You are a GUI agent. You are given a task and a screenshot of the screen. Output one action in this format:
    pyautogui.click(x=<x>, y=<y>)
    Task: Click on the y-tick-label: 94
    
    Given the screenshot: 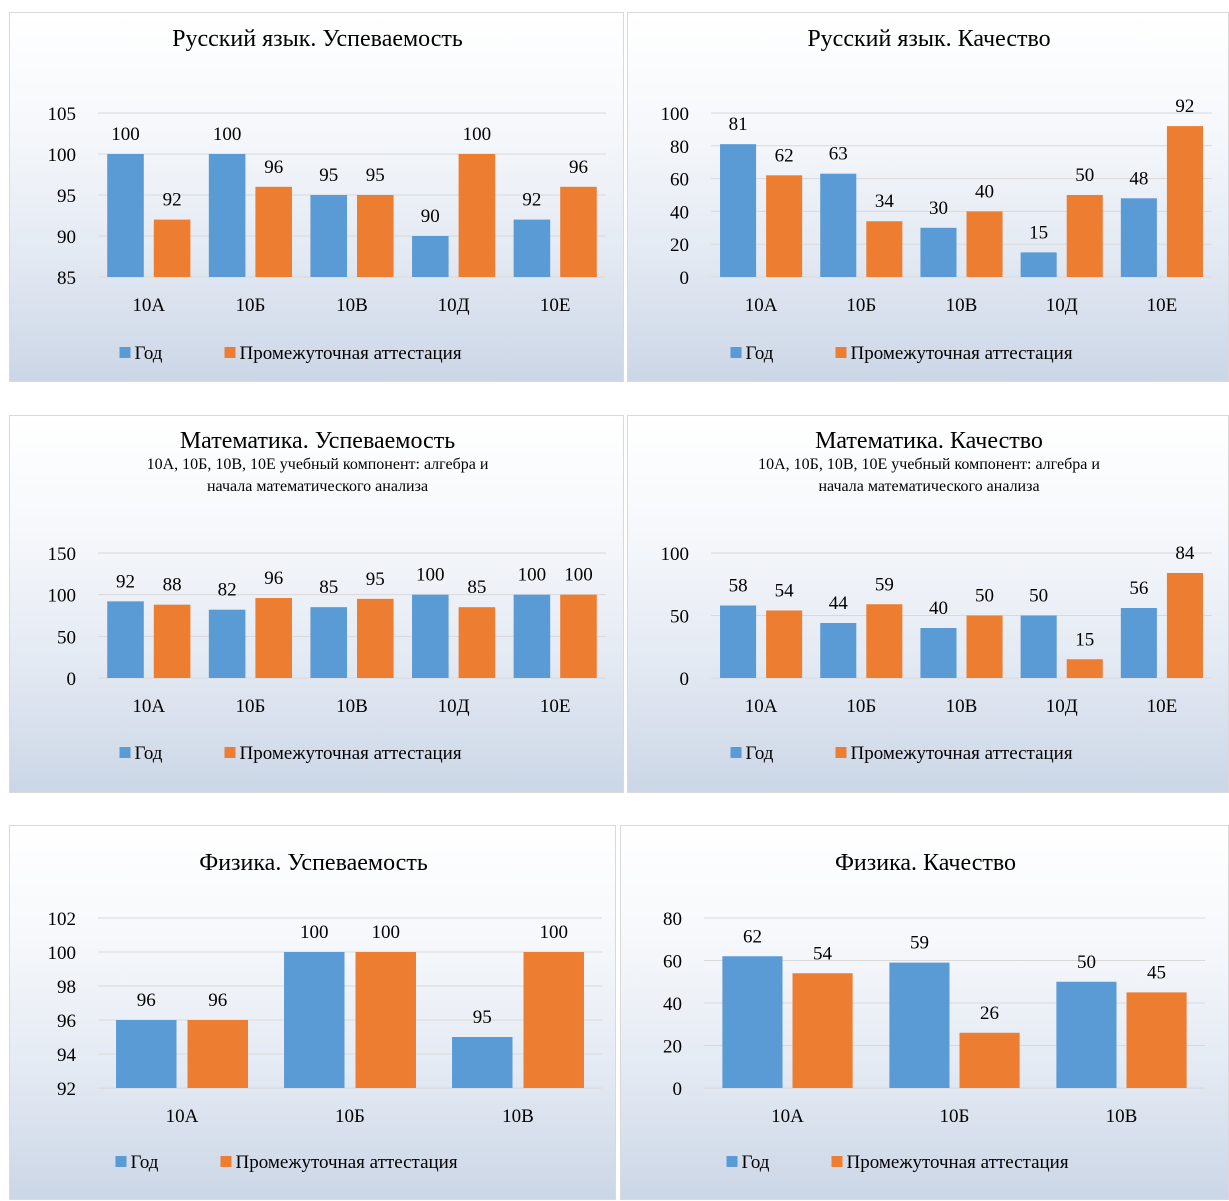 What is the action you would take?
    pyautogui.click(x=67, y=1055)
    